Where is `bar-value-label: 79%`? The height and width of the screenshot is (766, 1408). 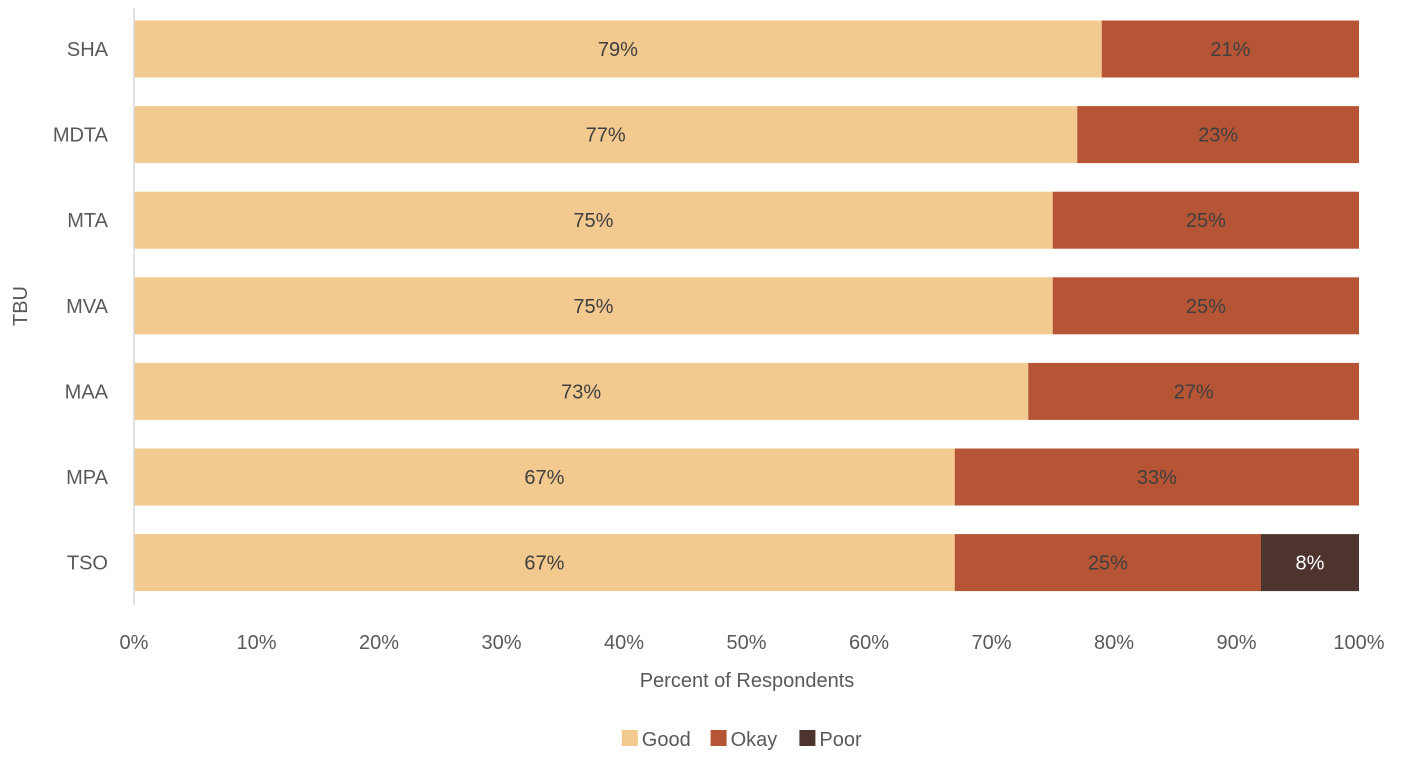 bar-value-label: 79% is located at coordinates (618, 50).